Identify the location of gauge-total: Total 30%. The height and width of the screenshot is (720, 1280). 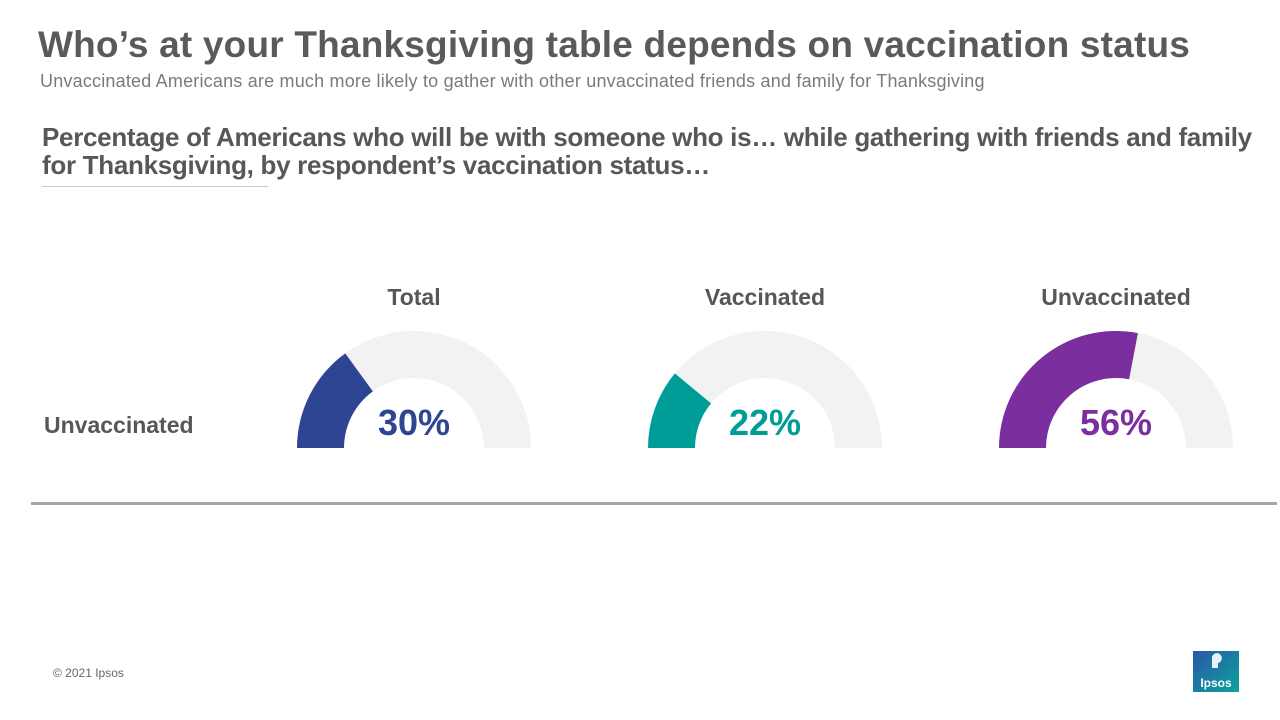
(414, 369).